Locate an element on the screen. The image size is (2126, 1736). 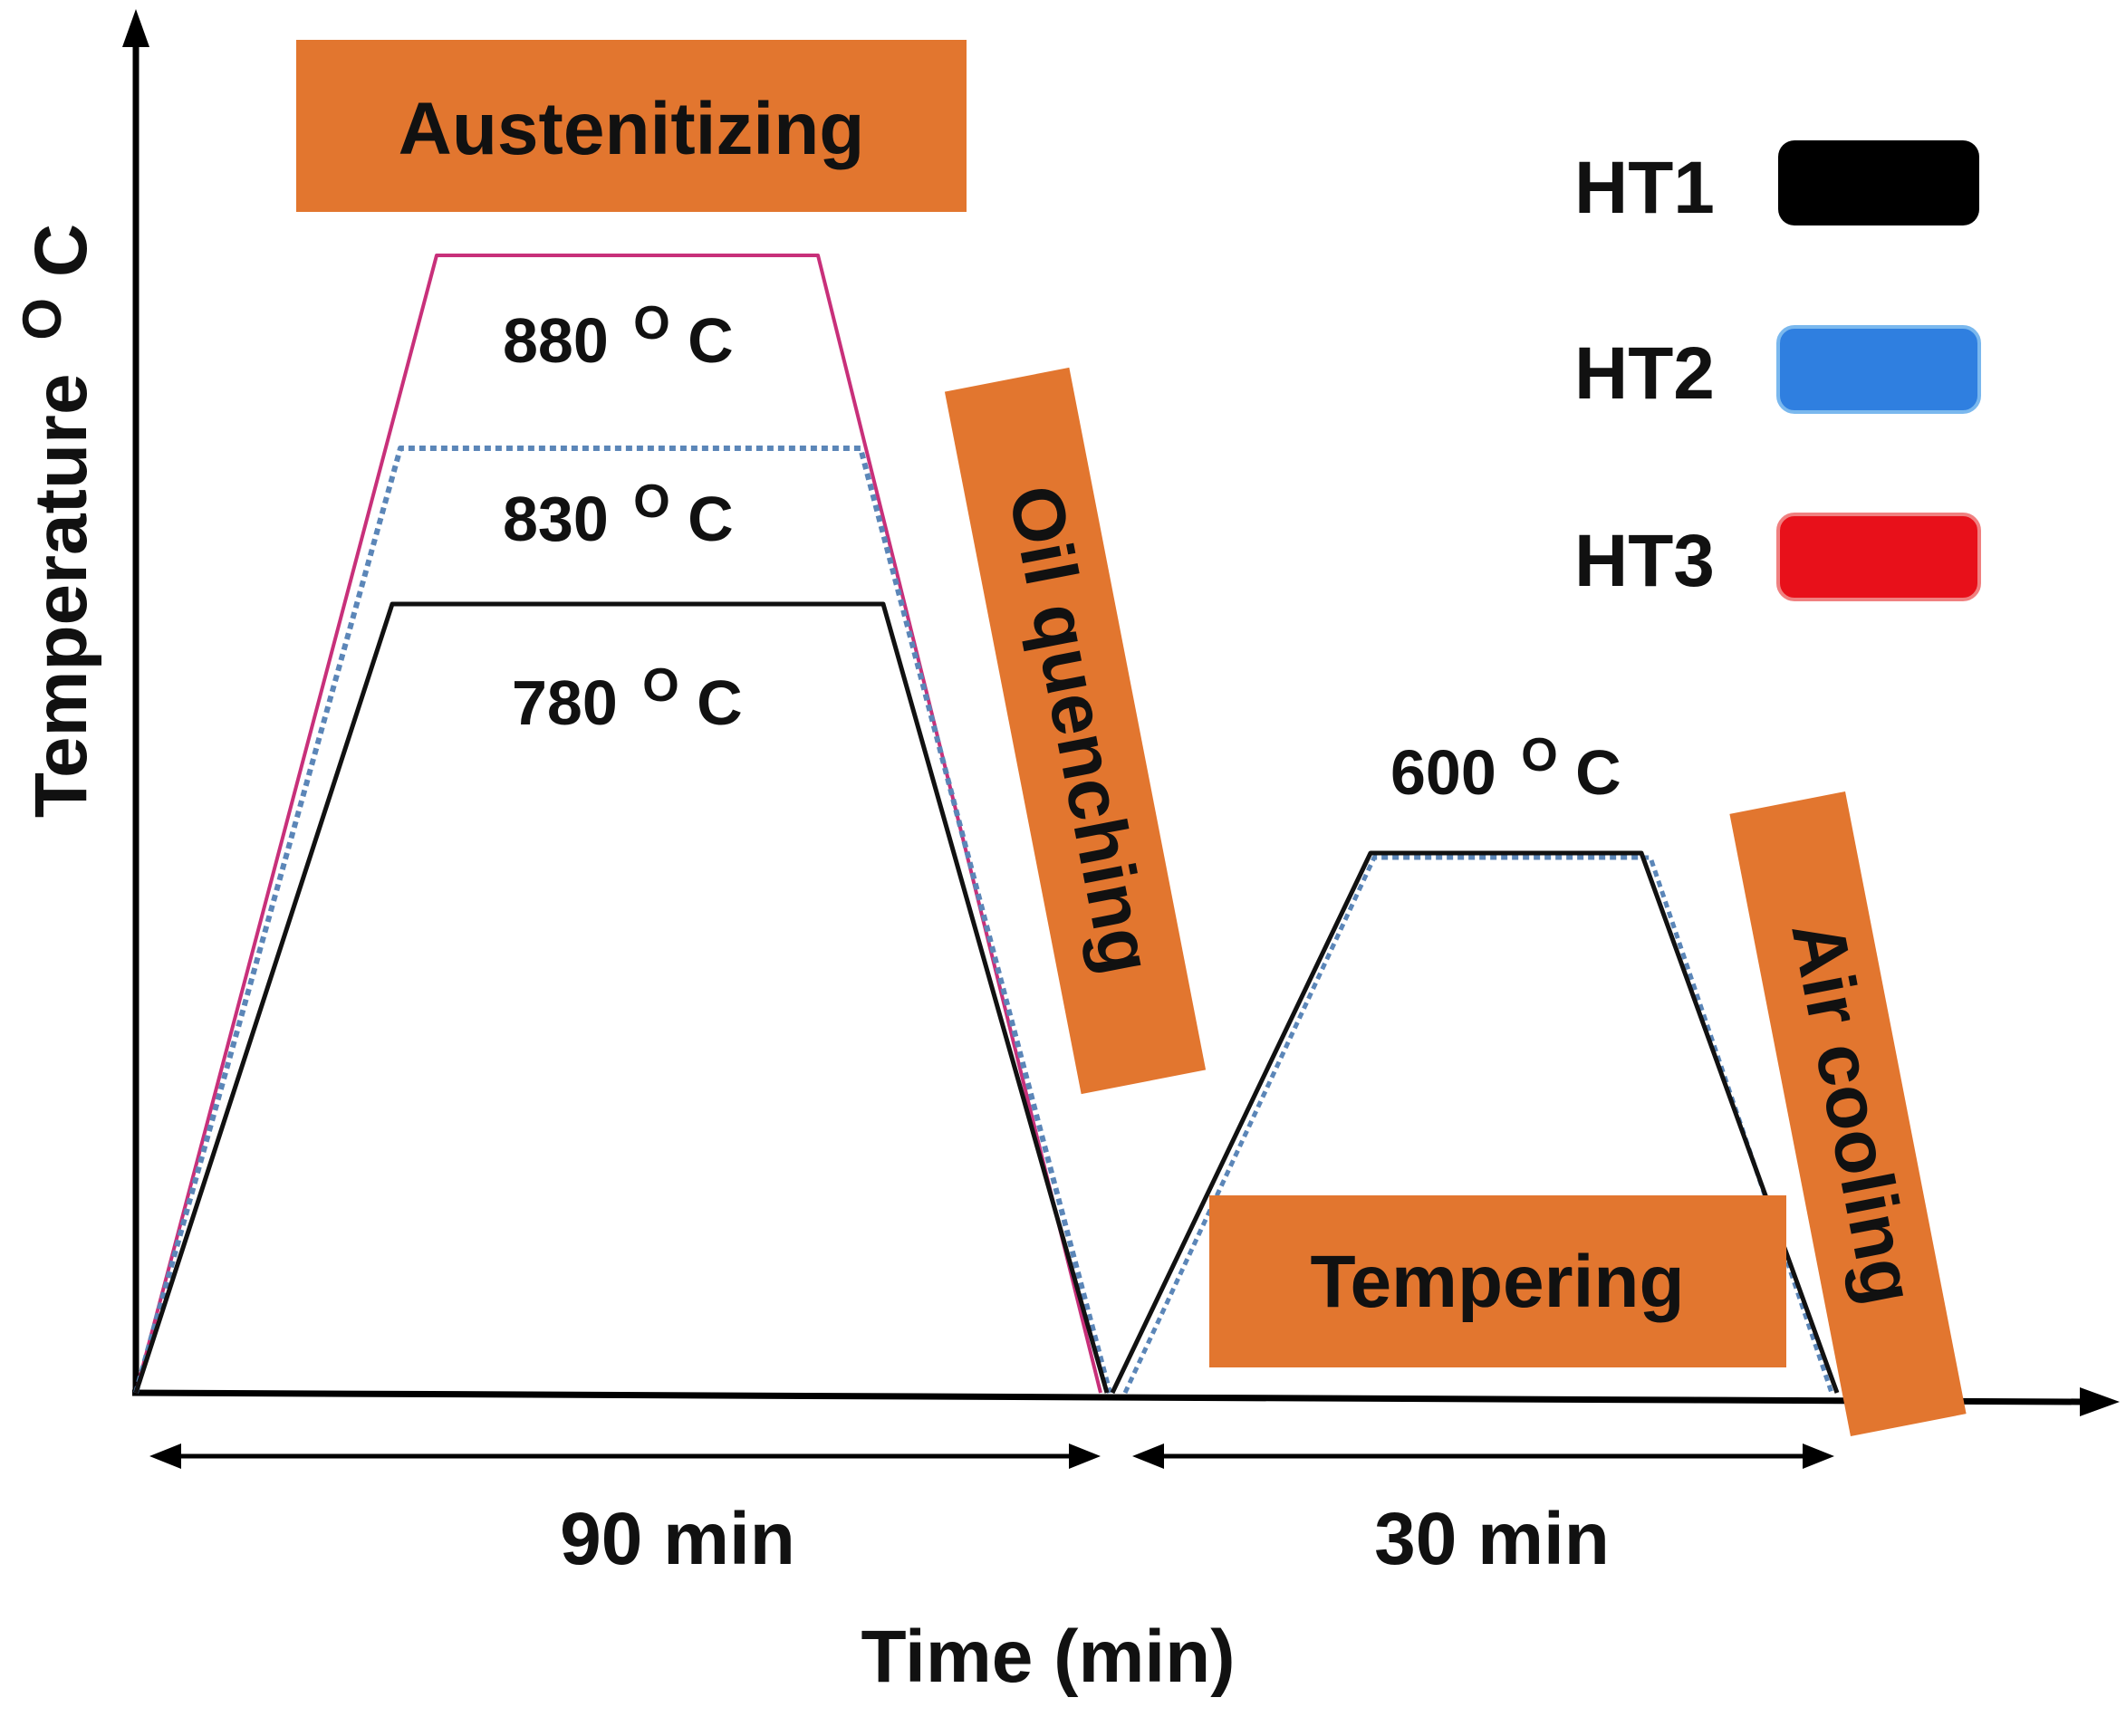
legend-label-ht2: HT2 is located at coordinates (1645, 373).